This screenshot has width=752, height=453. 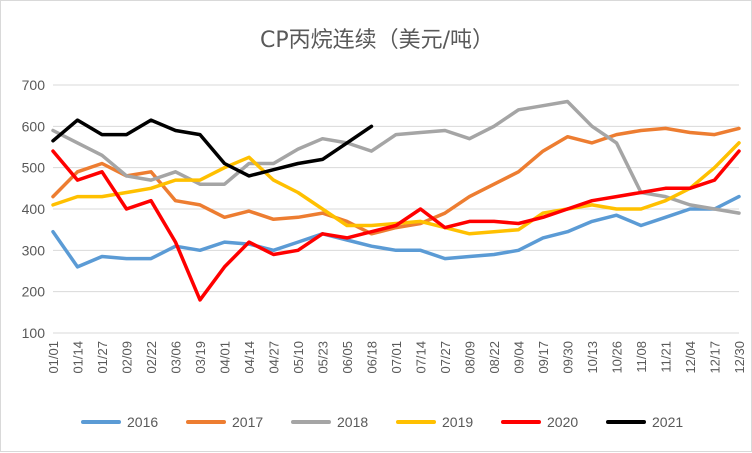 I want to click on y-axis-ticks: 100 200 300 400 500 600 700, so click(x=34, y=209).